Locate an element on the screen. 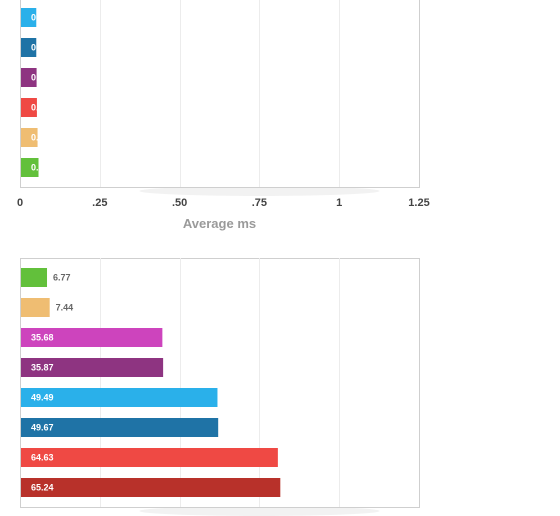 Image resolution: width=560 pixels, height=516 pixels. chart-2-bar-label: 6.77 is located at coordinates (62, 278).